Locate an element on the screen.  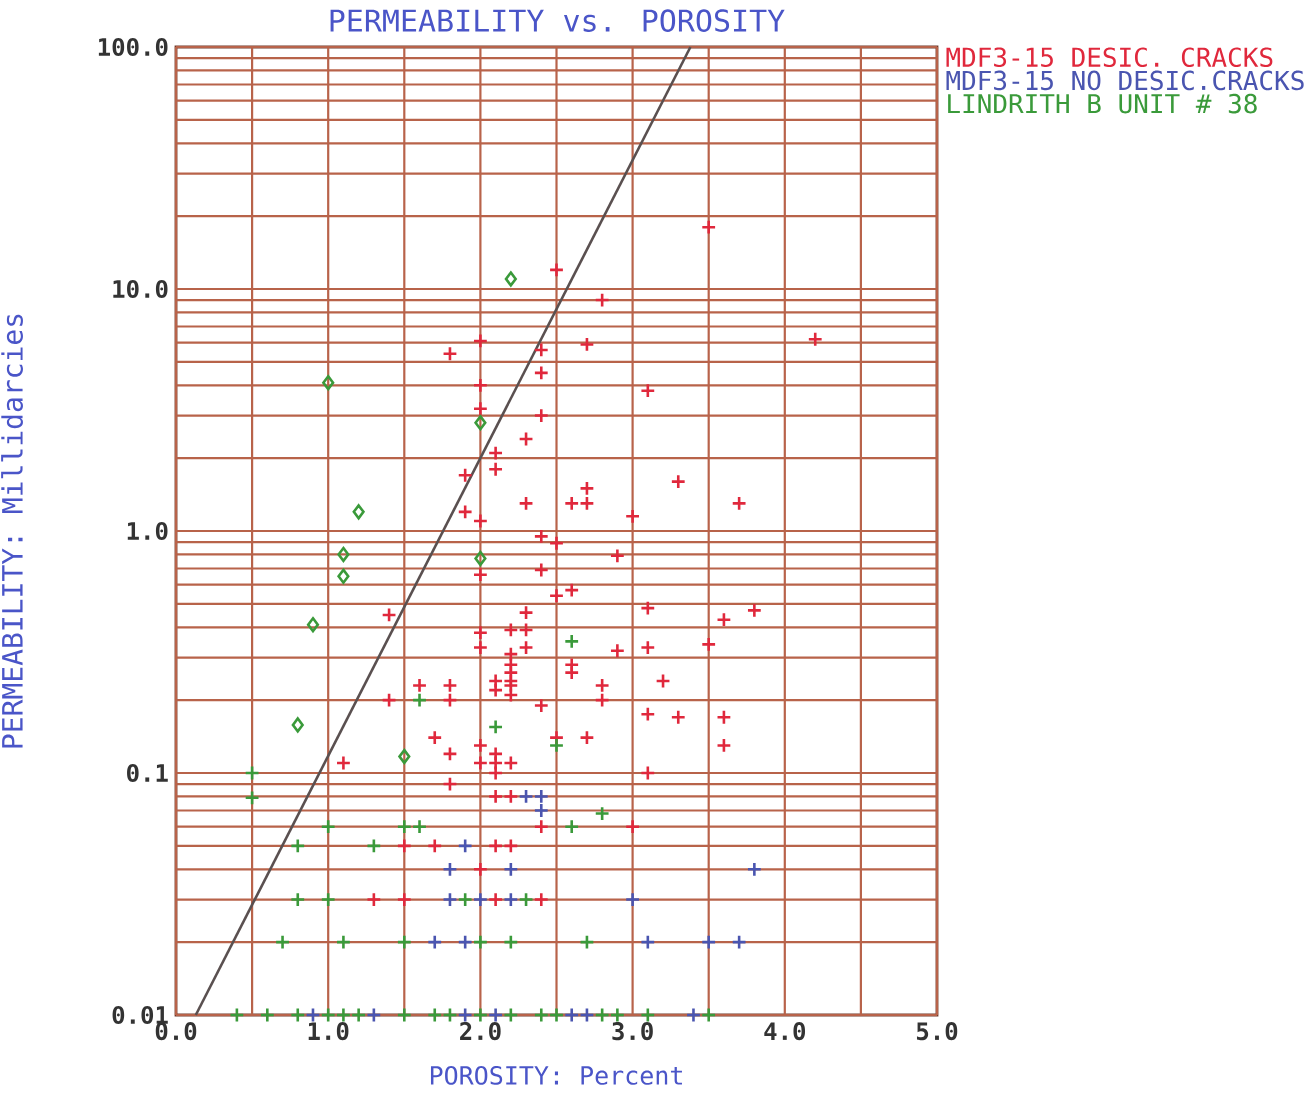
x-tick-label: 0.0 is located at coordinates (176, 1031).